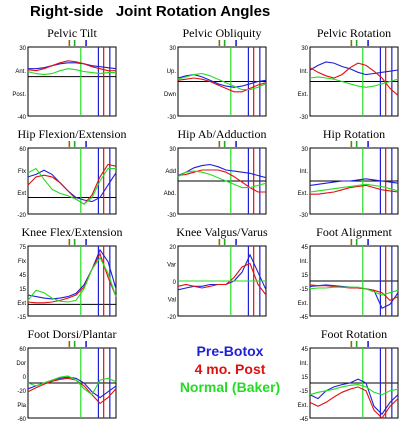 Image resolution: width=411 pixels, height=427 pixels. Describe the element at coordinates (72, 334) in the screenshot. I see `chart-title: Foot Dorsi/Plantar` at that location.